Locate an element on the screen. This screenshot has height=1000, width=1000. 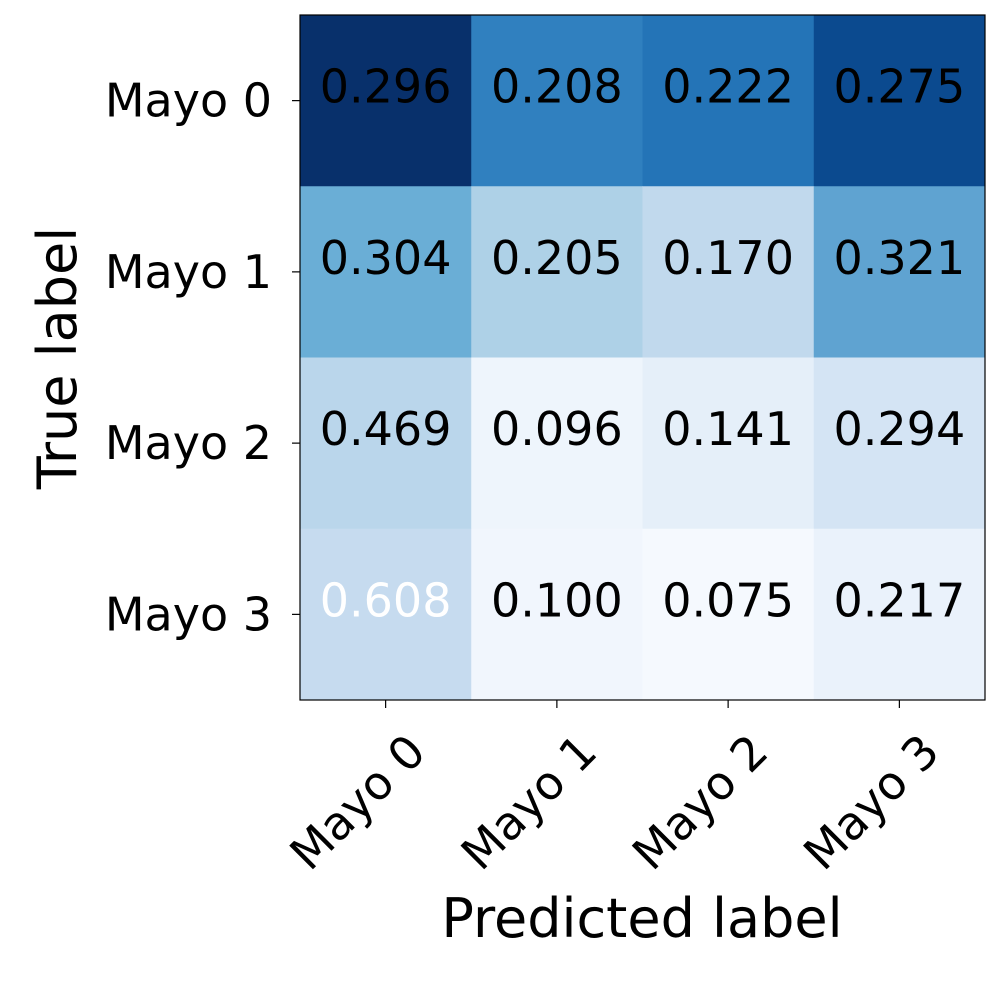
heatmap-cell-r0-c3 is located at coordinates (899, 101).